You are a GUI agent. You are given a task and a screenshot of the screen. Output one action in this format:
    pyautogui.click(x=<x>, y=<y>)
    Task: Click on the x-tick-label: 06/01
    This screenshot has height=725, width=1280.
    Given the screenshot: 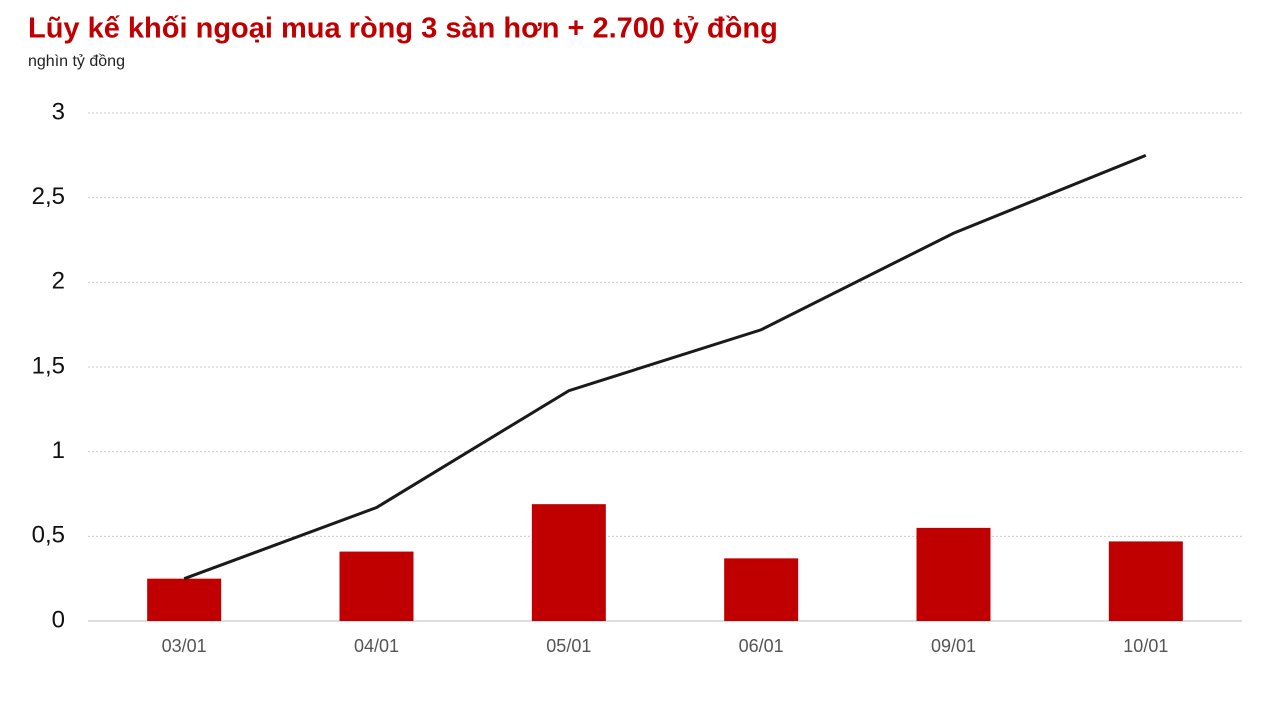 What is the action you would take?
    pyautogui.click(x=761, y=646)
    